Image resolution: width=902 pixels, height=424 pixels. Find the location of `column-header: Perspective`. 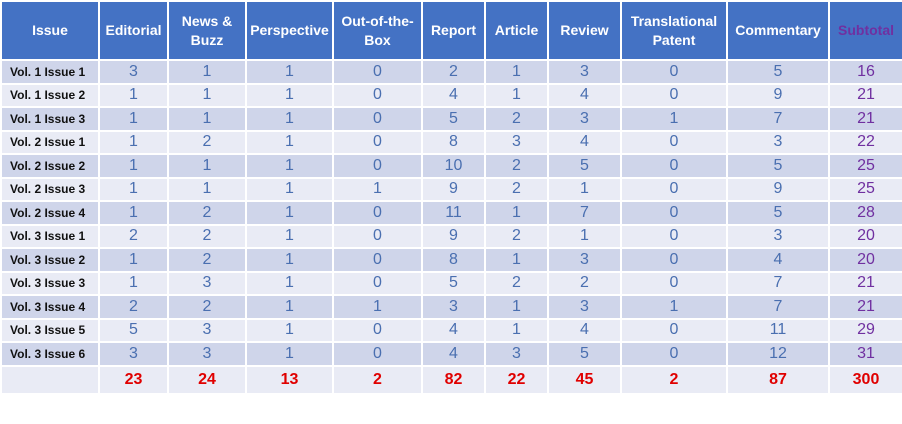

column-header: Perspective is located at coordinates (289, 30).